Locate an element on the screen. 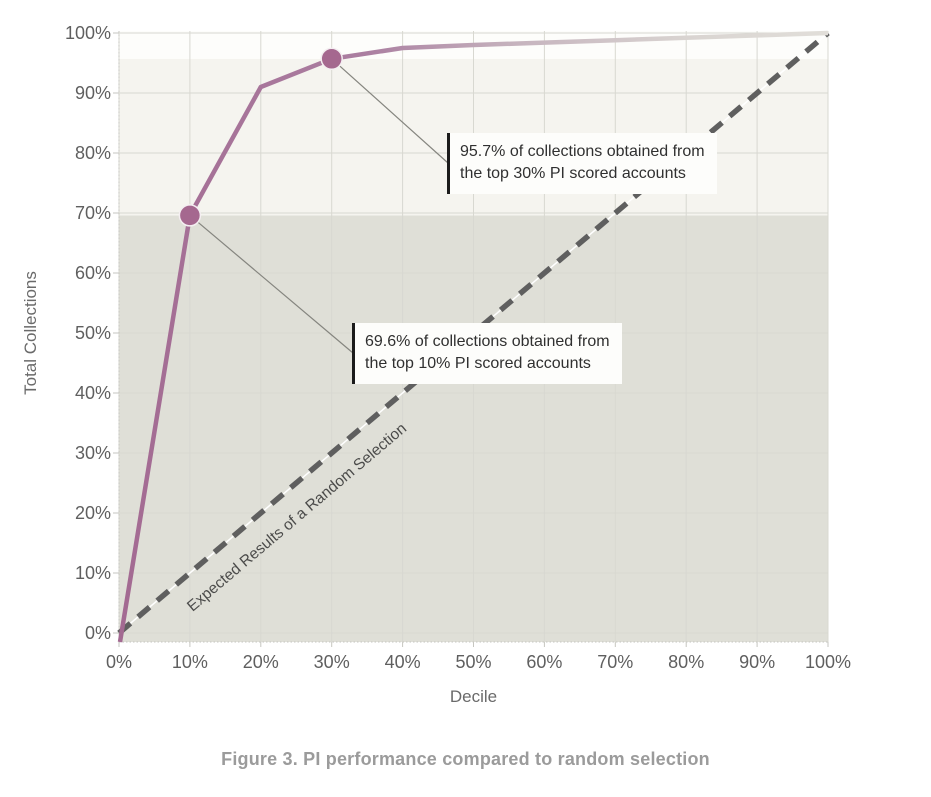 The height and width of the screenshot is (797, 931). annotation-text-line: the top 30% PI scored accounts is located at coordinates (573, 173).